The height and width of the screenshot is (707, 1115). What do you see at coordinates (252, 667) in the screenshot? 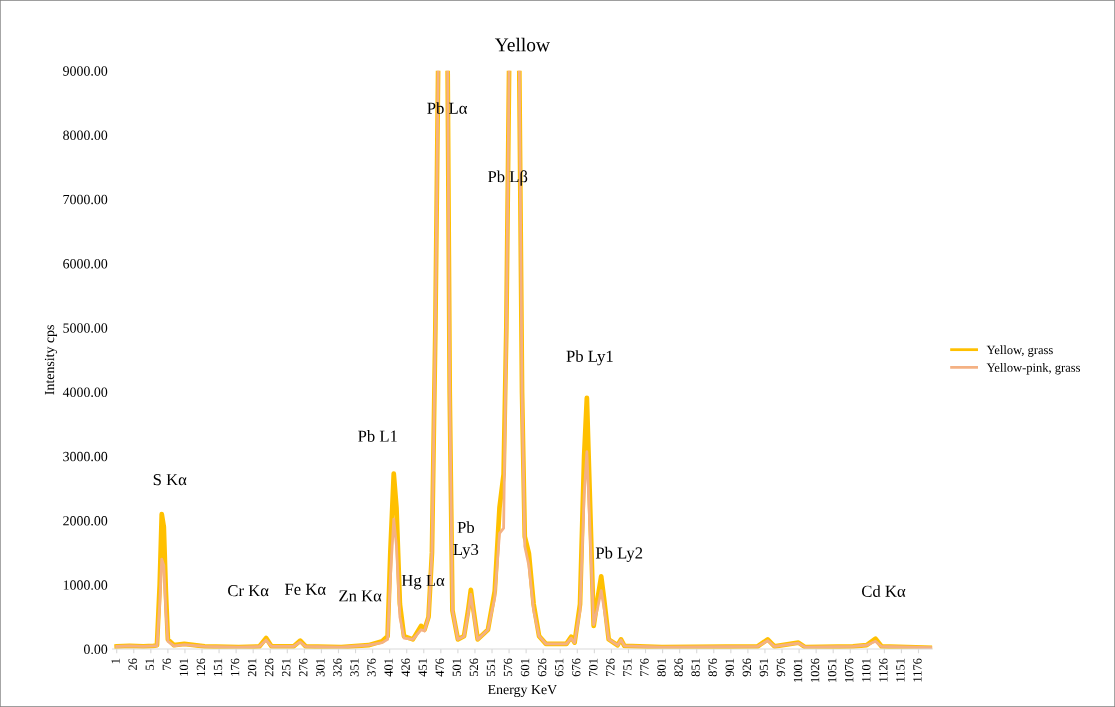
I see `x-tick-label: 201` at bounding box center [252, 667].